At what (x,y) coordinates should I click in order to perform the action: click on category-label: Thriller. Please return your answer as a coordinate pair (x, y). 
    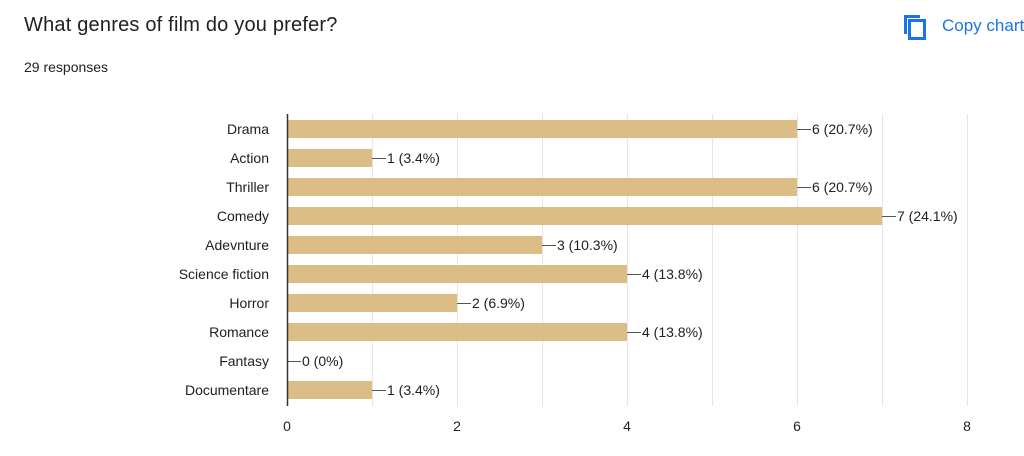
    Looking at the image, I should click on (247, 187).